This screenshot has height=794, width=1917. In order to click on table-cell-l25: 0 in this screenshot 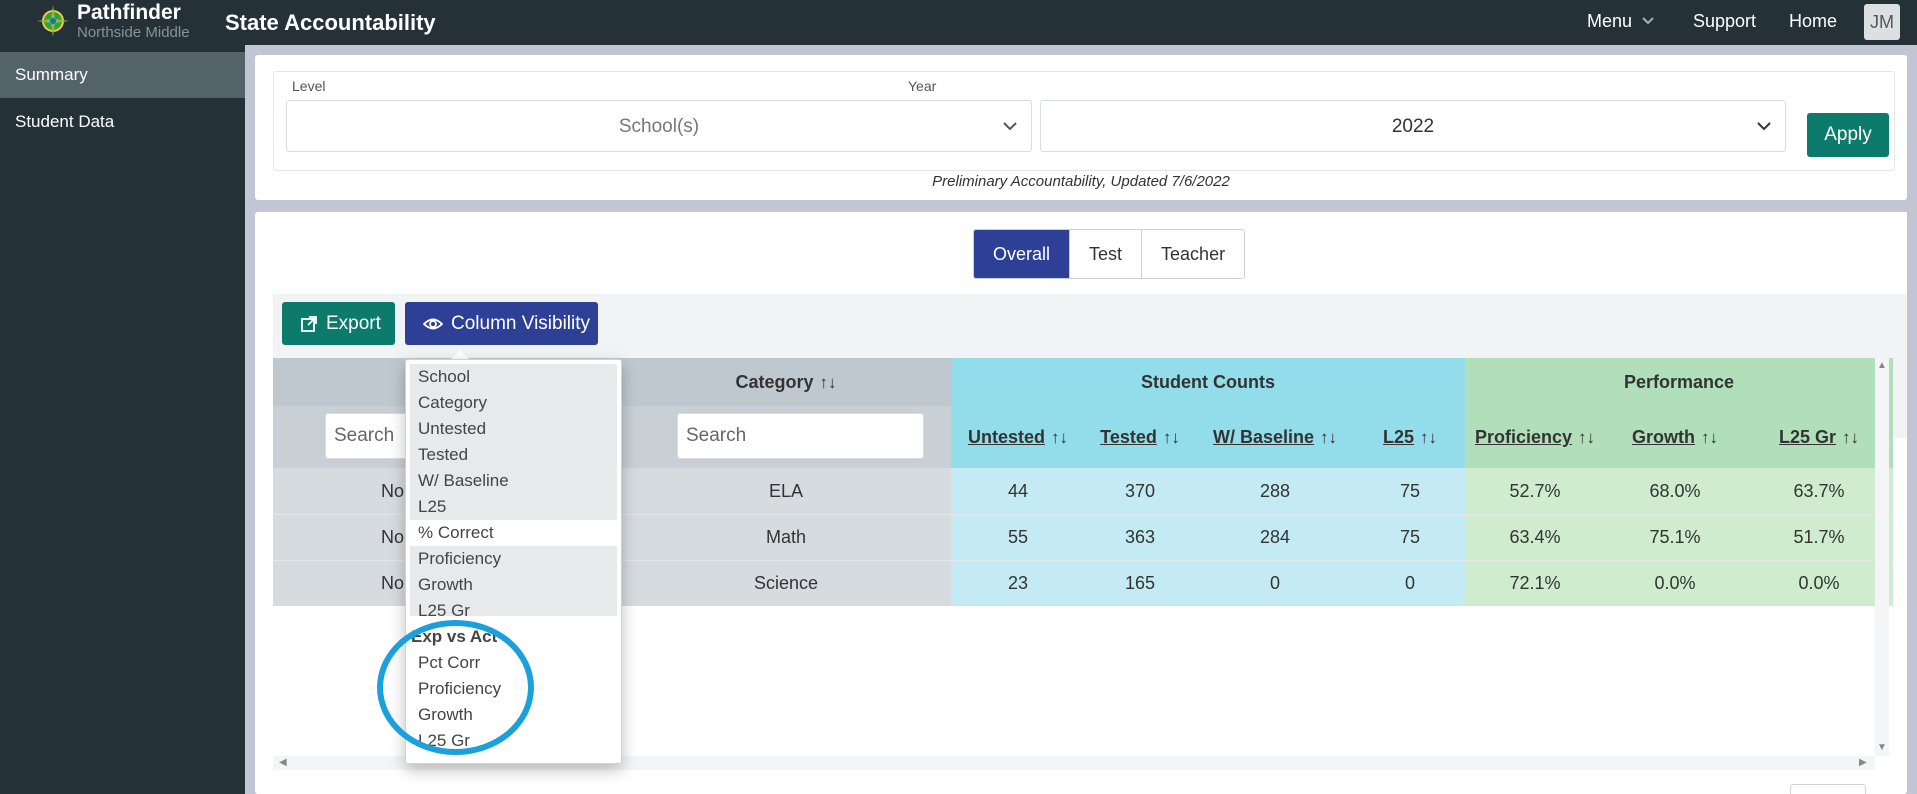, I will do `click(1410, 583)`.